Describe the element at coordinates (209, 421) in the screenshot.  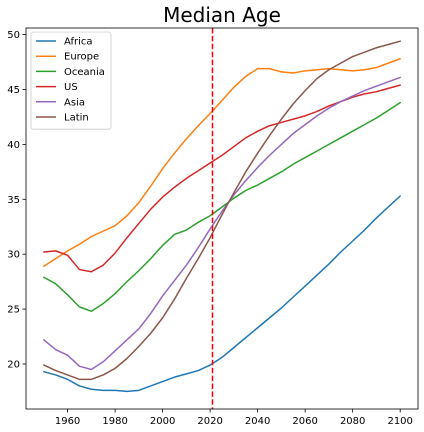
I see `x-tick-label: 2020` at that location.